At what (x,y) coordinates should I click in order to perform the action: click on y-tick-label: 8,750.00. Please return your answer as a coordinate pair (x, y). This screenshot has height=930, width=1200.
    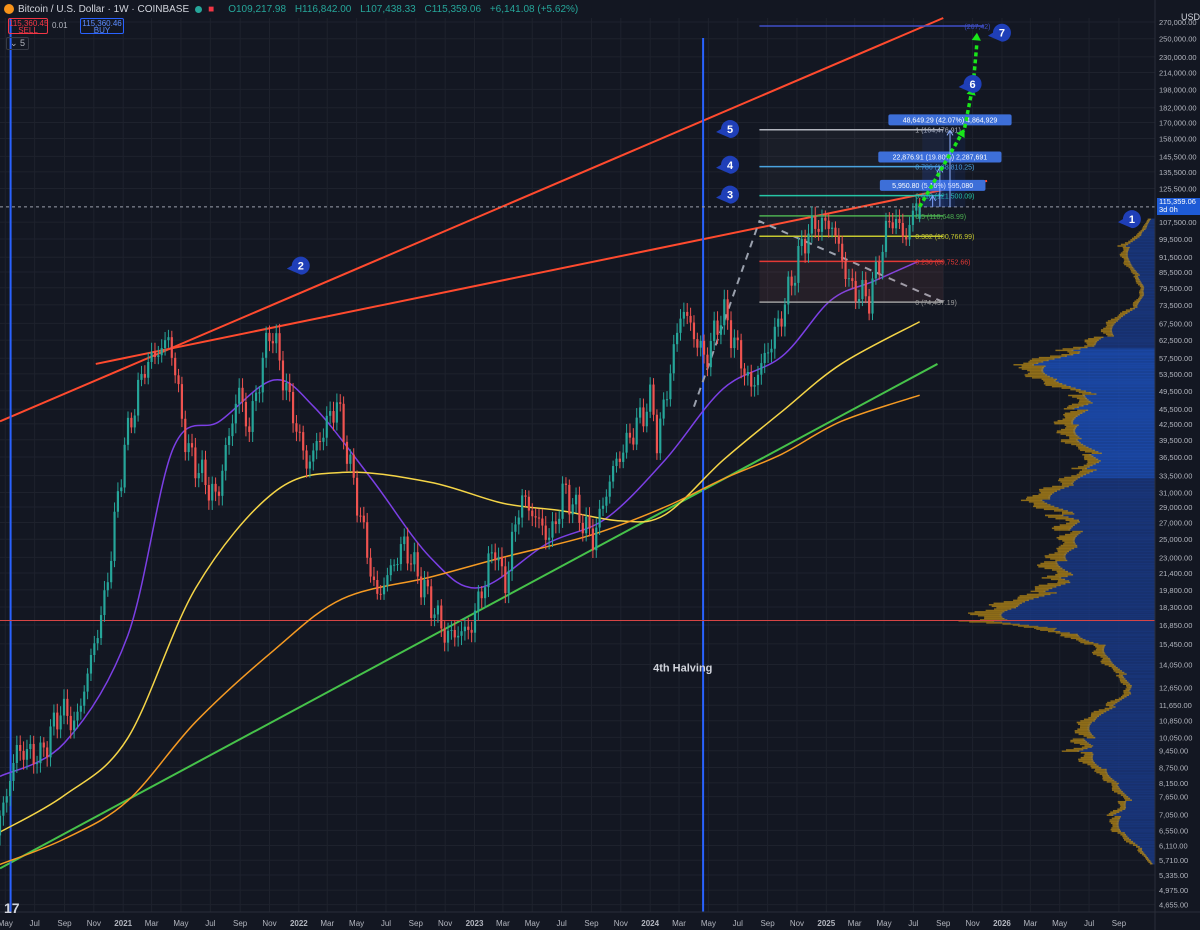
    Looking at the image, I should click on (1173, 767).